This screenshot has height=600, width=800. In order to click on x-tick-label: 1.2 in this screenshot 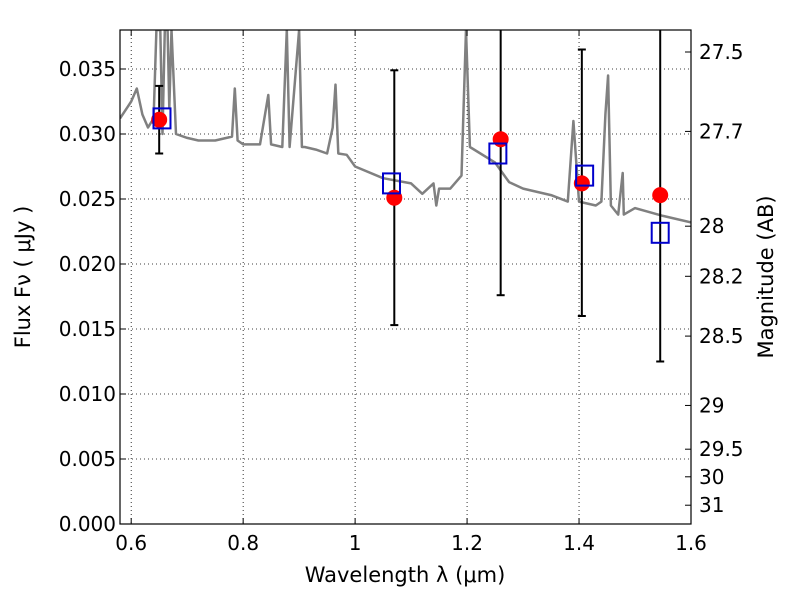, I will do `click(467, 543)`.